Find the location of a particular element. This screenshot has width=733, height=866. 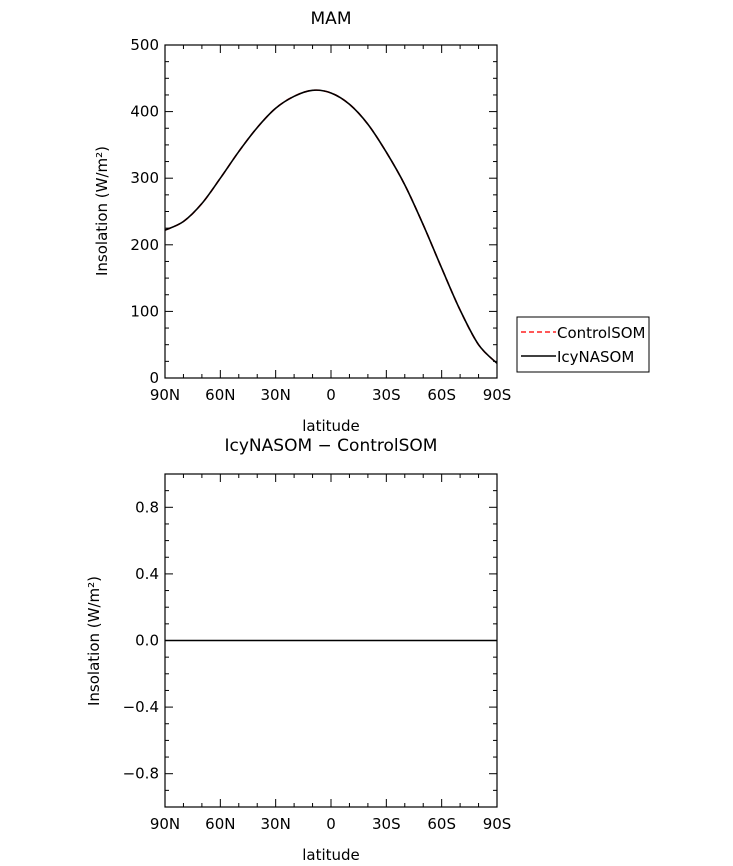

bottom-y-tick-label: 0.8 is located at coordinates (147, 507).